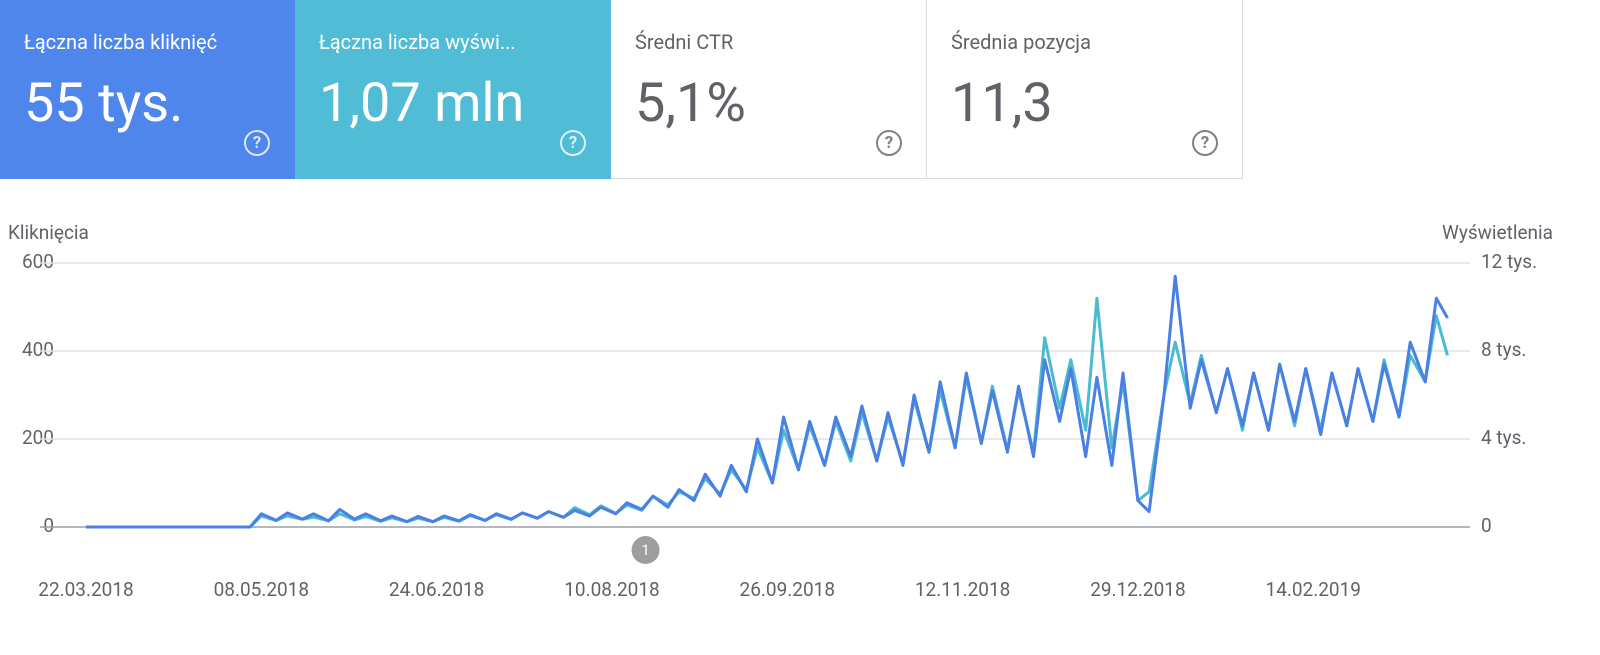 This screenshot has width=1600, height=655. What do you see at coordinates (1486, 525) in the screenshot?
I see `y2-tick-label: 0` at bounding box center [1486, 525].